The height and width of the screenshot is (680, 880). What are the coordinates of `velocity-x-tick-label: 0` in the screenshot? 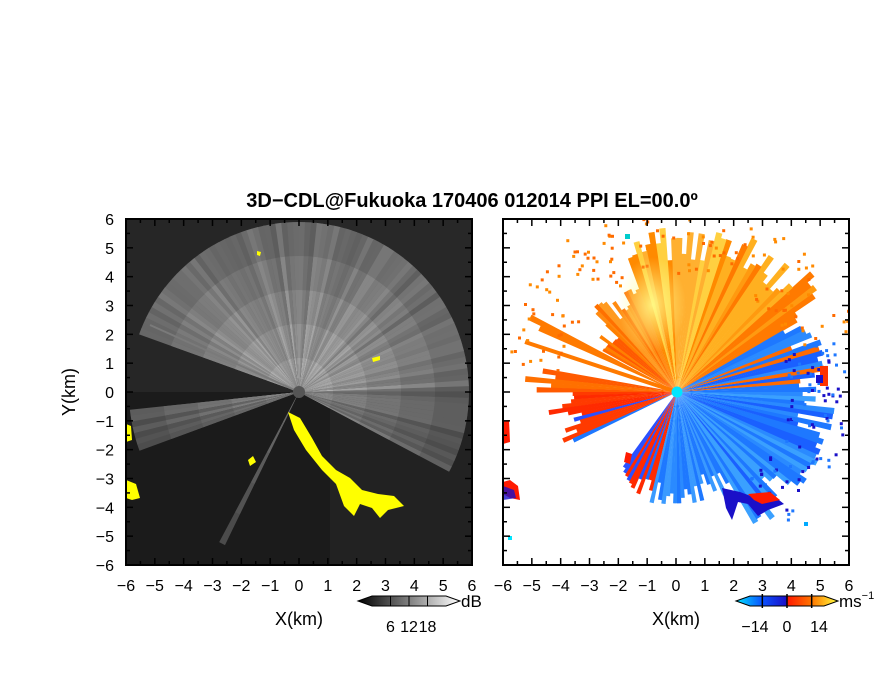 It's located at (676, 586).